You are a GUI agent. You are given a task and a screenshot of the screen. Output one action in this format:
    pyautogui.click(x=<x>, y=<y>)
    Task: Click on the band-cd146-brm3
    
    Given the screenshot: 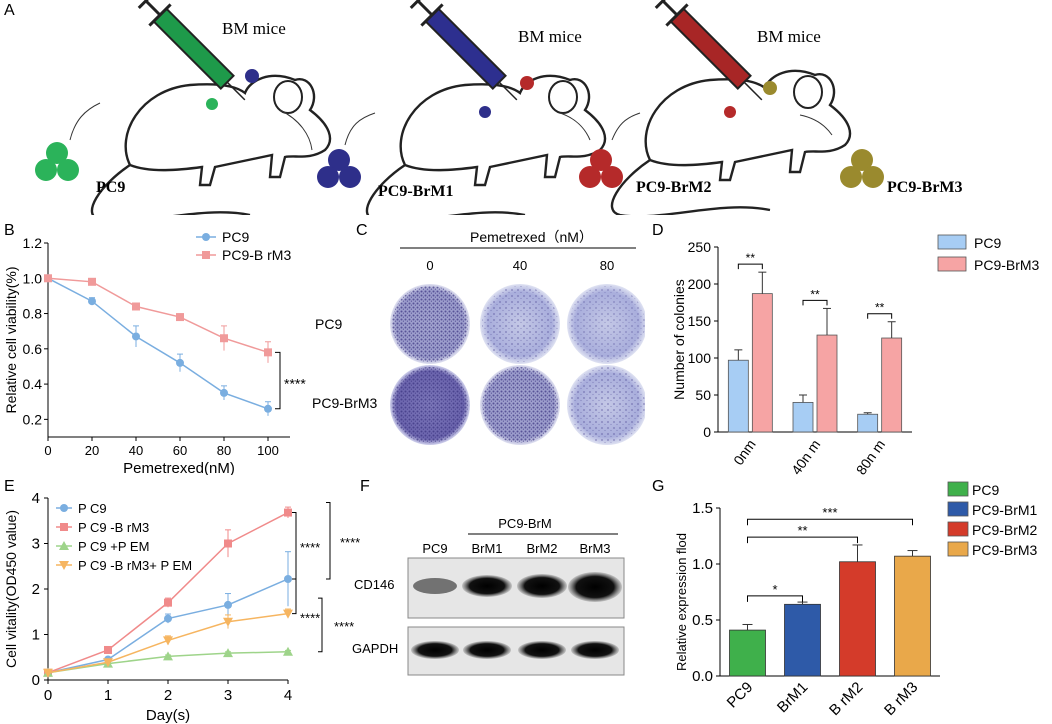 What is the action you would take?
    pyautogui.click(x=595, y=587)
    